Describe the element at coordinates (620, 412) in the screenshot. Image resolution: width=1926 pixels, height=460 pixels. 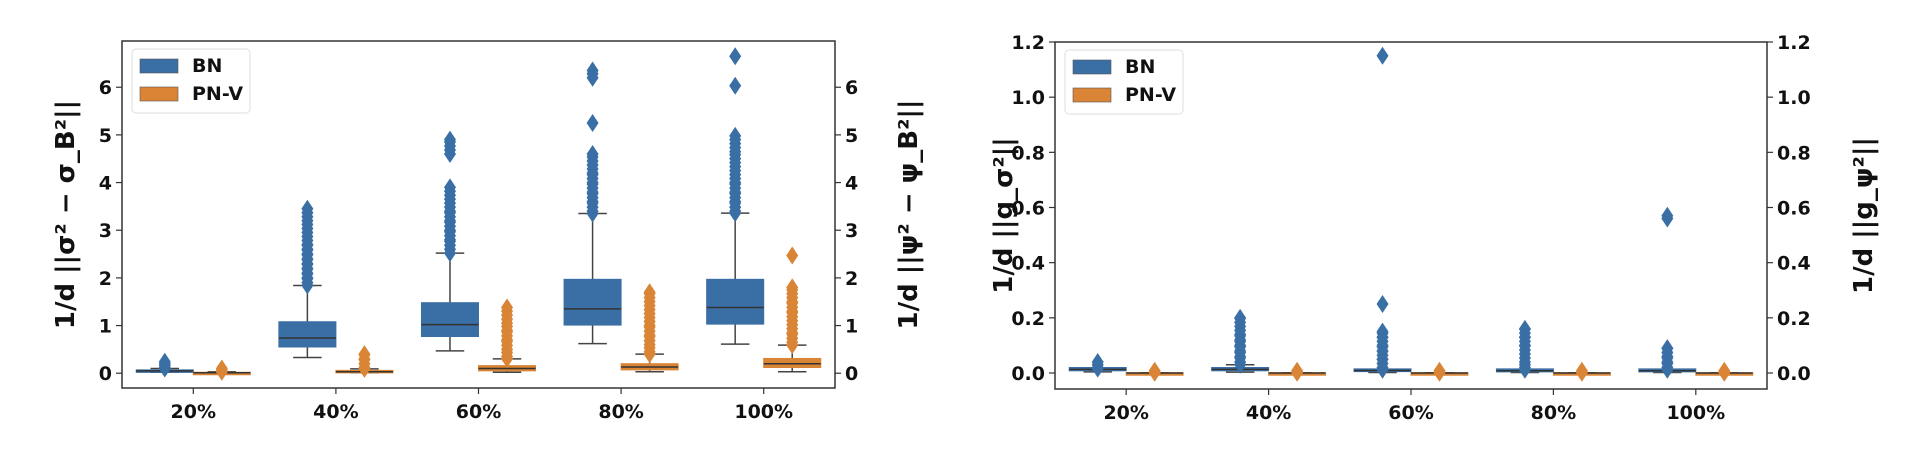
I see `x-tick-label: 80%` at that location.